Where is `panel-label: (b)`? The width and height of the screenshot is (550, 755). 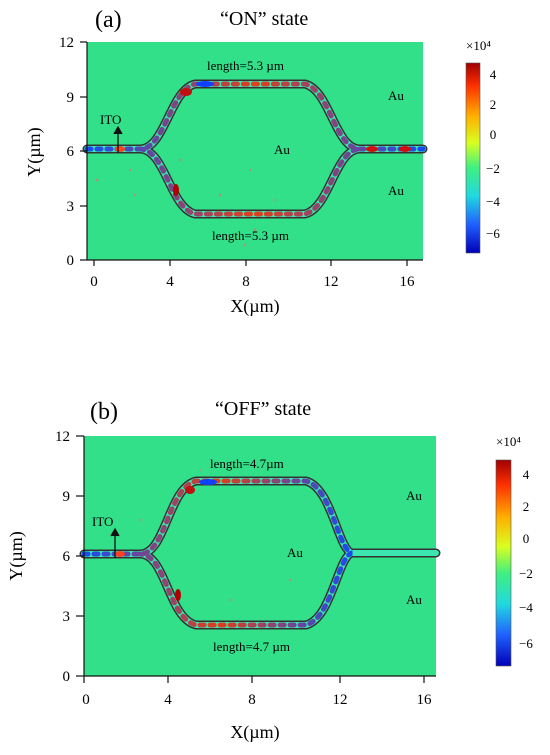
panel-label: (b) is located at coordinates (104, 412).